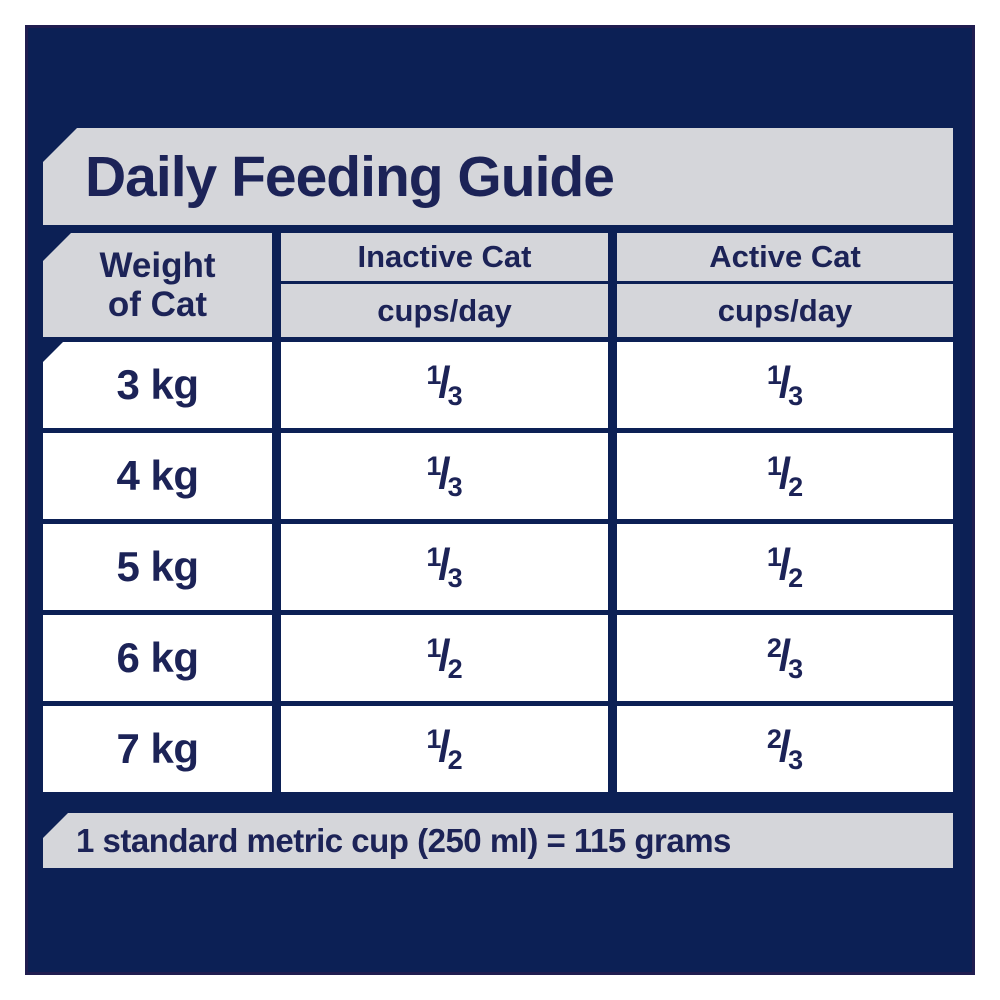  What do you see at coordinates (157, 567) in the screenshot?
I see `cell-weight-5kg: 5 kg` at bounding box center [157, 567].